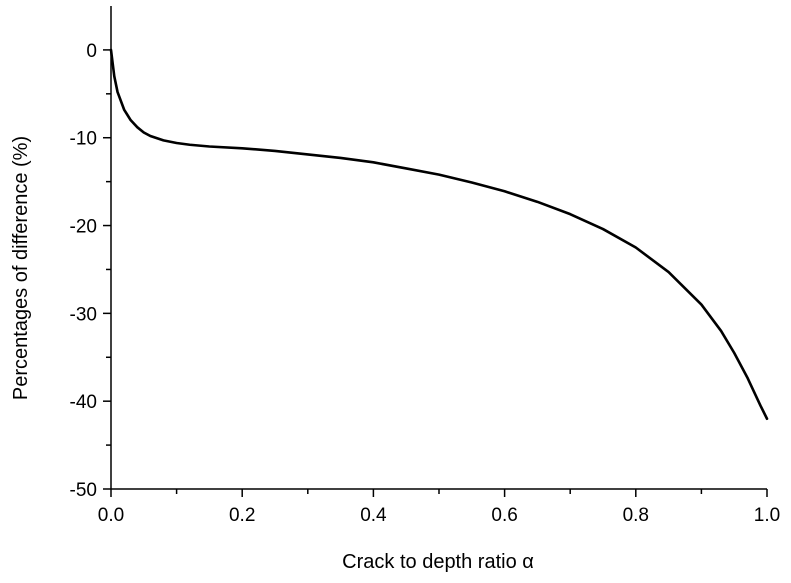 Image resolution: width=791 pixels, height=583 pixels. I want to click on x-tick-label: 0.8, so click(636, 515).